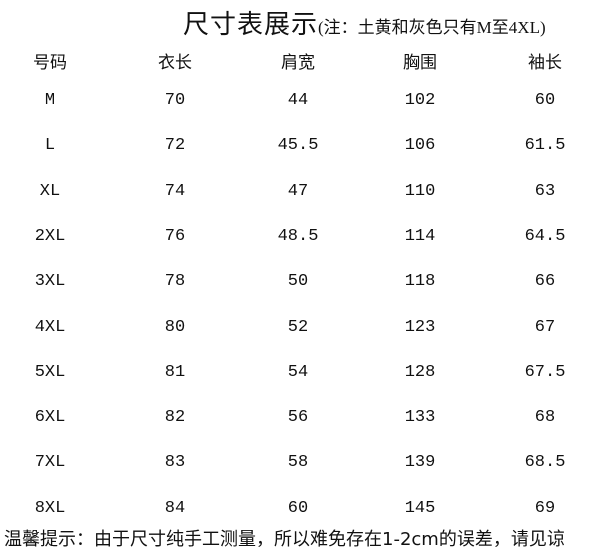  I want to click on header-chest: 胸围, so click(420, 63).